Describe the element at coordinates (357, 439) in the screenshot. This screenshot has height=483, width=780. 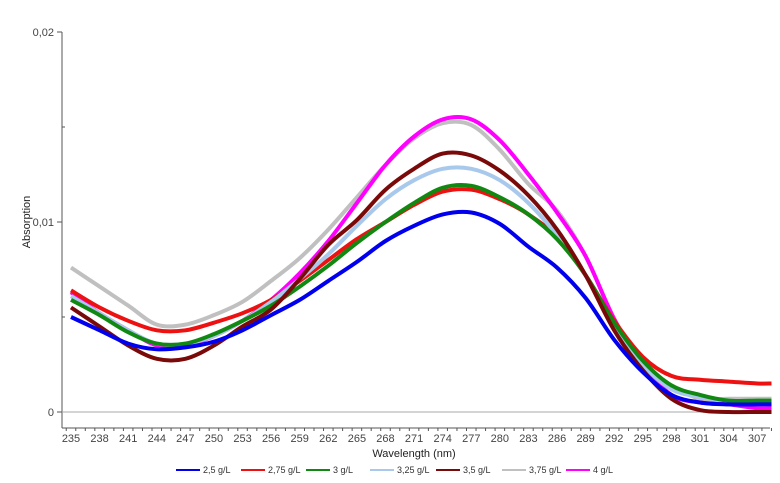
I see `x-tick-label: 265` at that location.